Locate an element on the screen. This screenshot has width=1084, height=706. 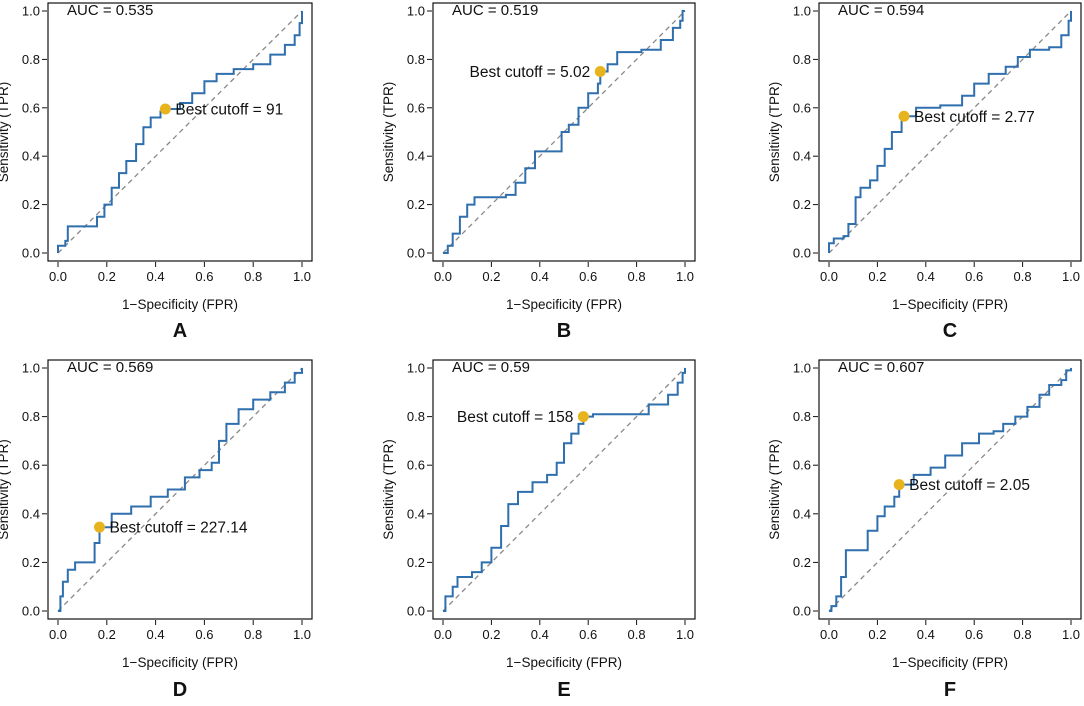
panel-a-y-tick-label-3: 0.6 is located at coordinates (31, 107).